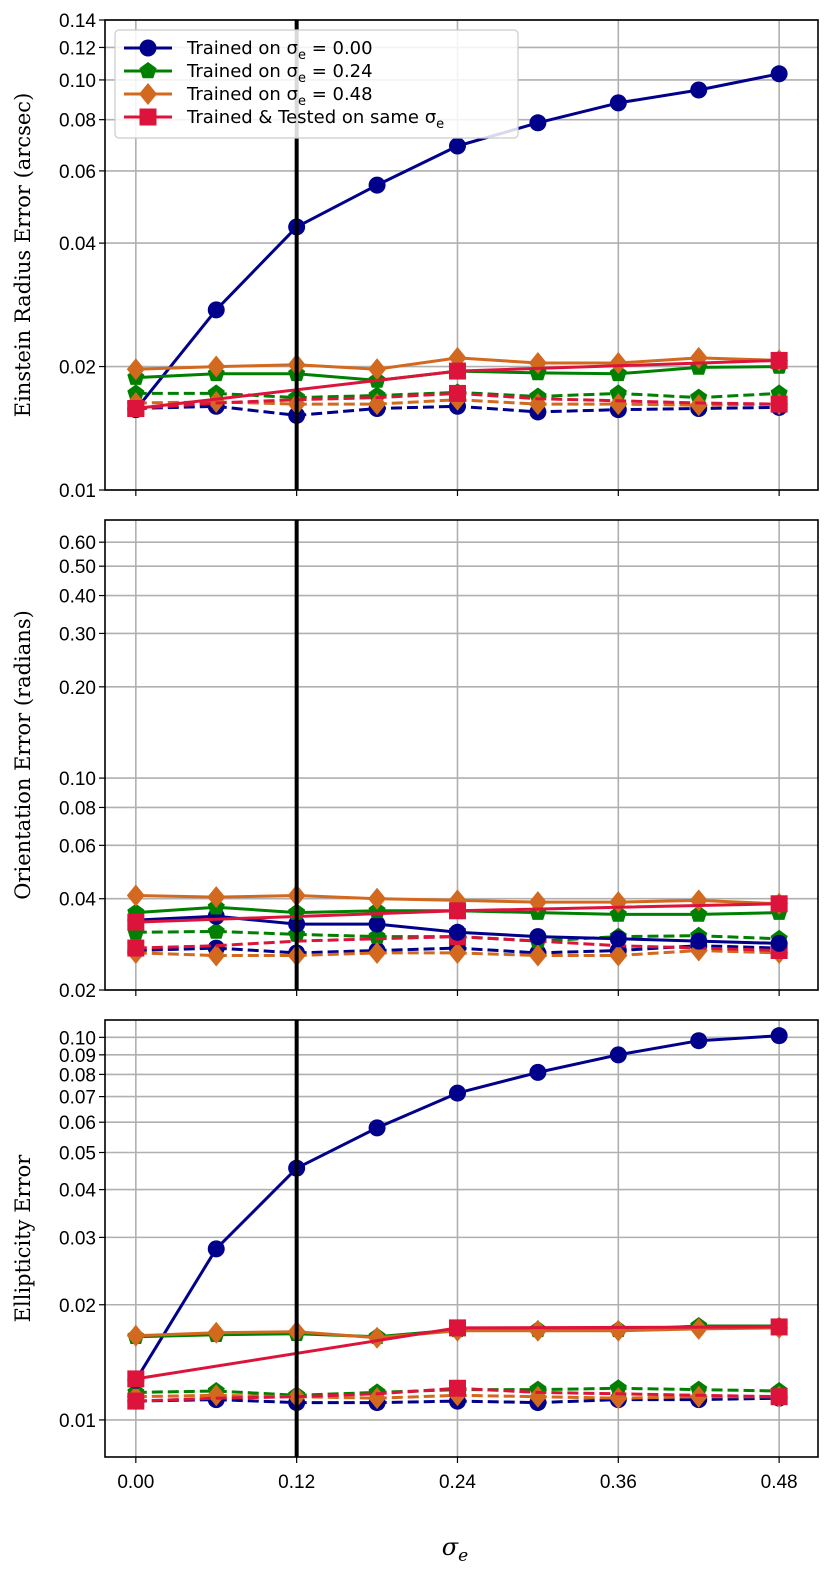  Describe the element at coordinates (339, 71) in the screenshot. I see `legend-label-tail: = 0.24` at that location.